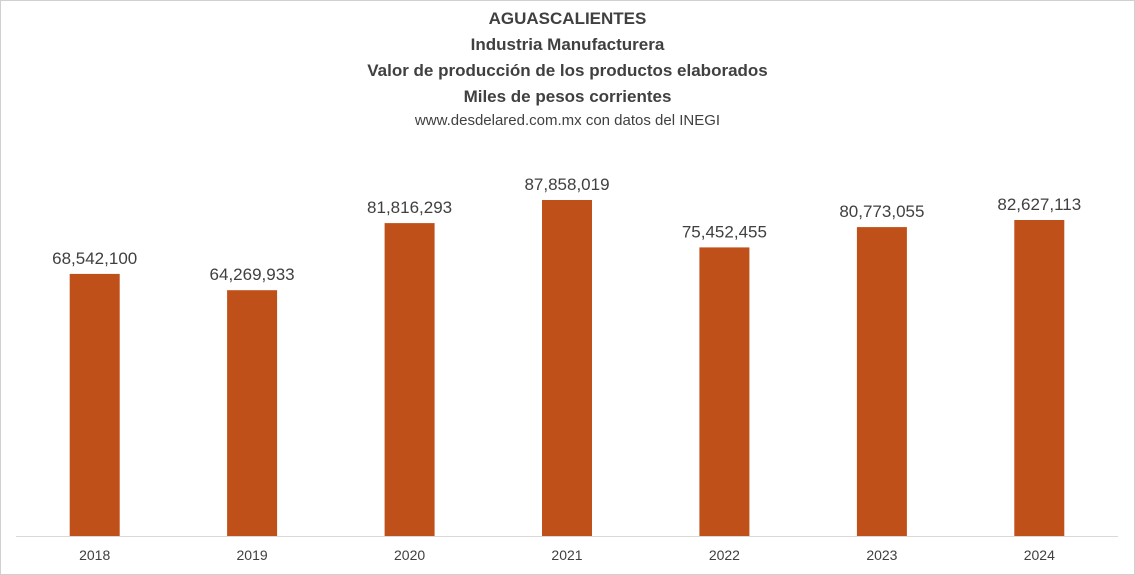  Describe the element at coordinates (1039, 555) in the screenshot. I see `x-tick-label-2024: 2024` at that location.